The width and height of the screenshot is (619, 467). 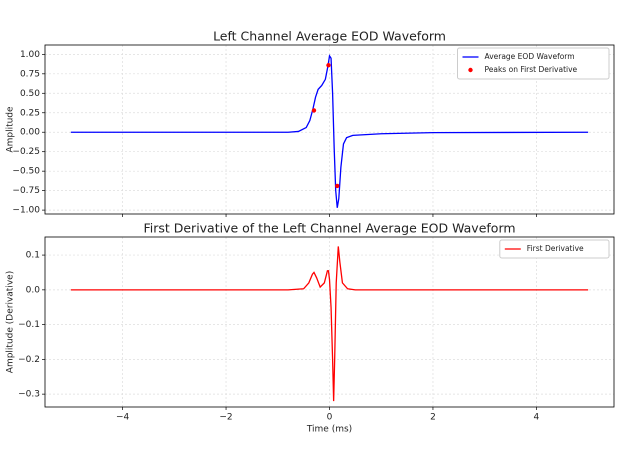 What do you see at coordinates (123, 418) in the screenshot?
I see `x-tick-label: −4` at bounding box center [123, 418].